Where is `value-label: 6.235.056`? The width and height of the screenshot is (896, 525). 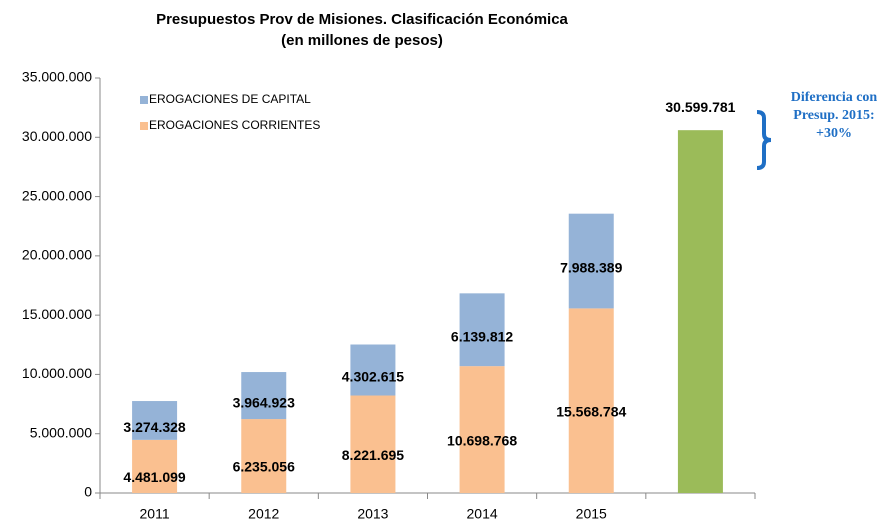
value-label: 6.235.056 is located at coordinates (264, 467).